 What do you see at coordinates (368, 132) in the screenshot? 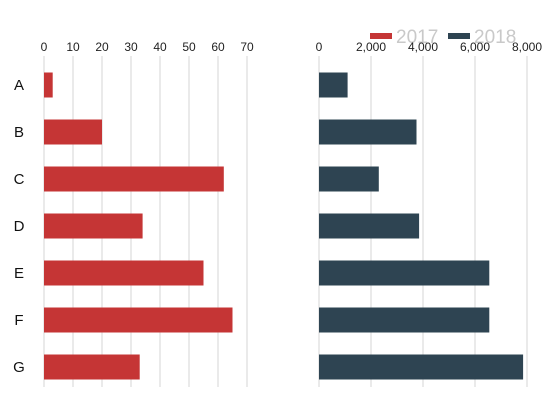
I see `bar-2018-B` at bounding box center [368, 132].